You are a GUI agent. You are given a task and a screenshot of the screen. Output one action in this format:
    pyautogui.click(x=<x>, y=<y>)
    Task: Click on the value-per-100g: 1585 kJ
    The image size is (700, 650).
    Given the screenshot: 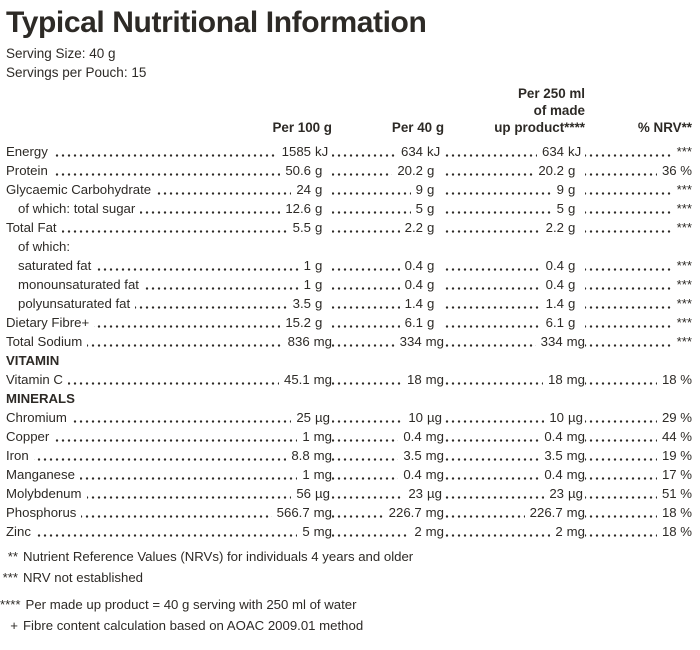 What is the action you would take?
    pyautogui.click(x=276, y=151)
    